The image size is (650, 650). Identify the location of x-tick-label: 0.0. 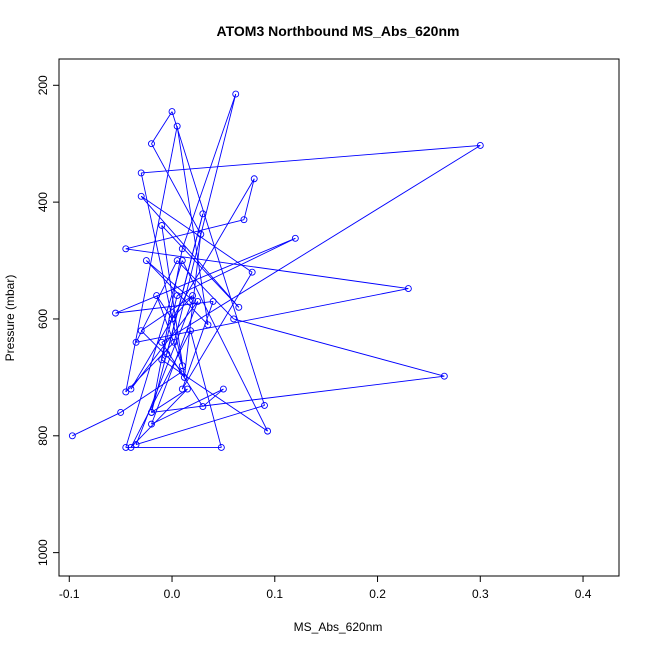
(172, 594).